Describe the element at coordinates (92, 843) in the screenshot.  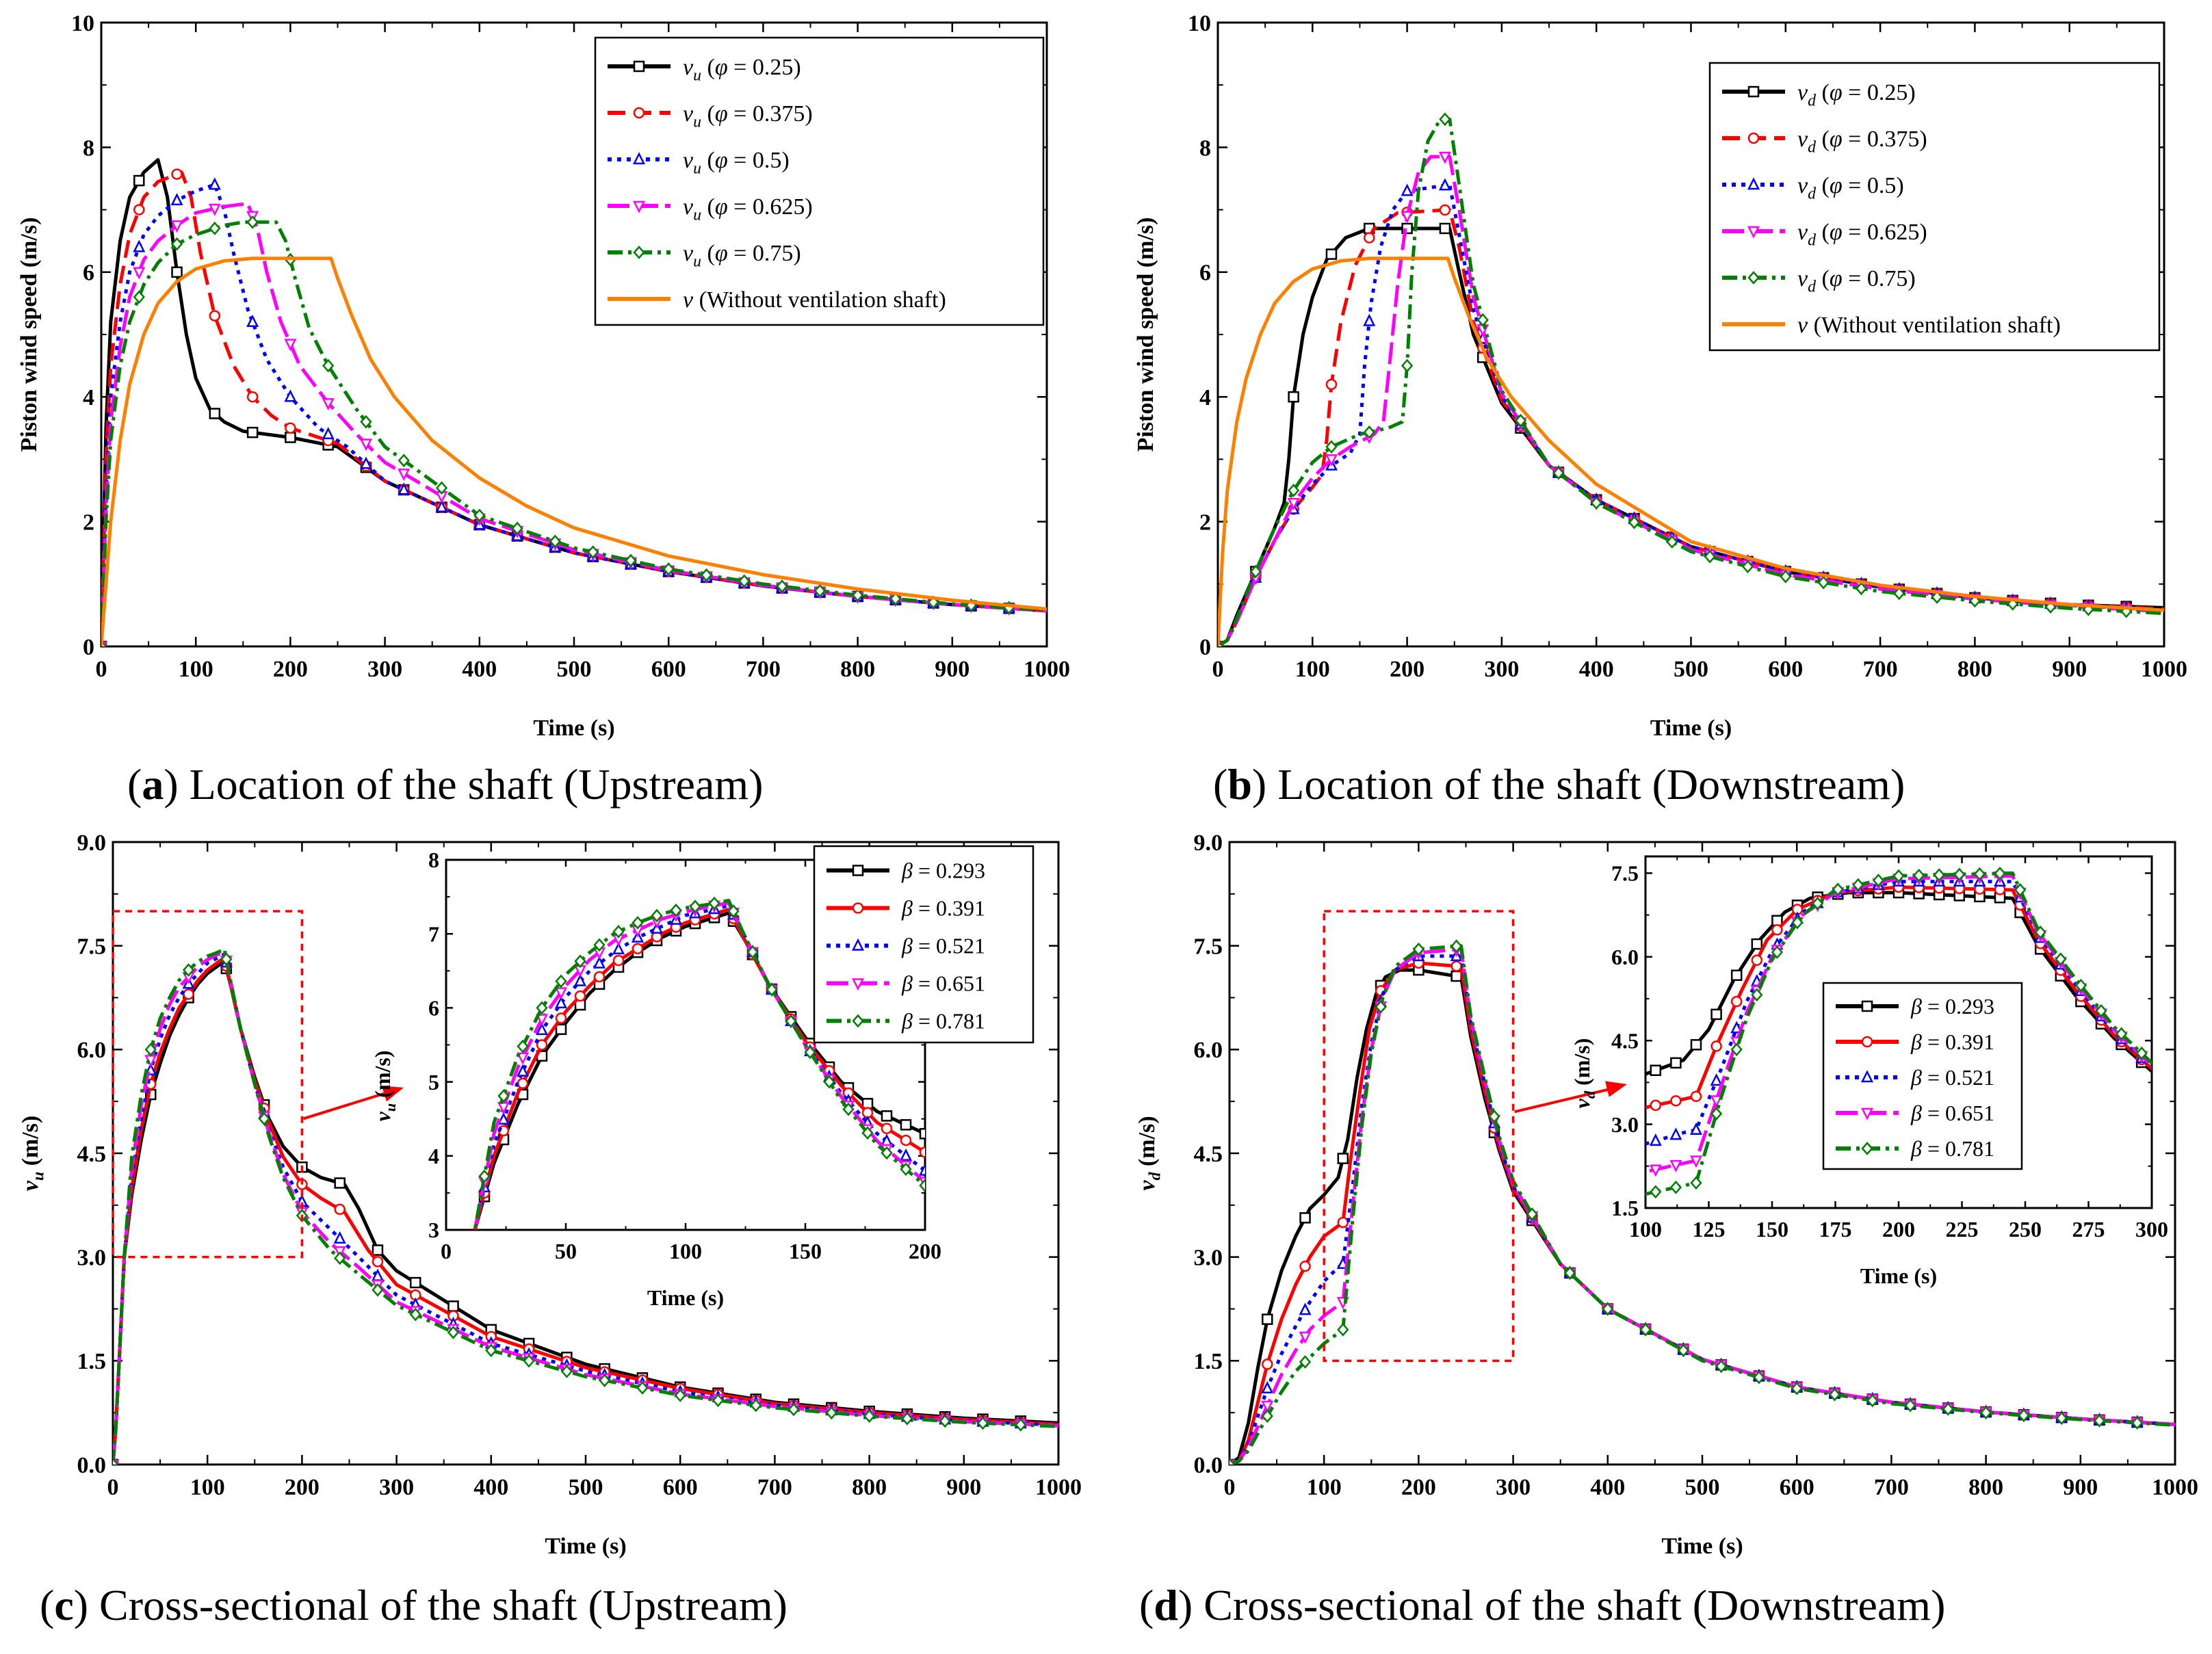
I see `c-ytick-label: 9.0` at that location.